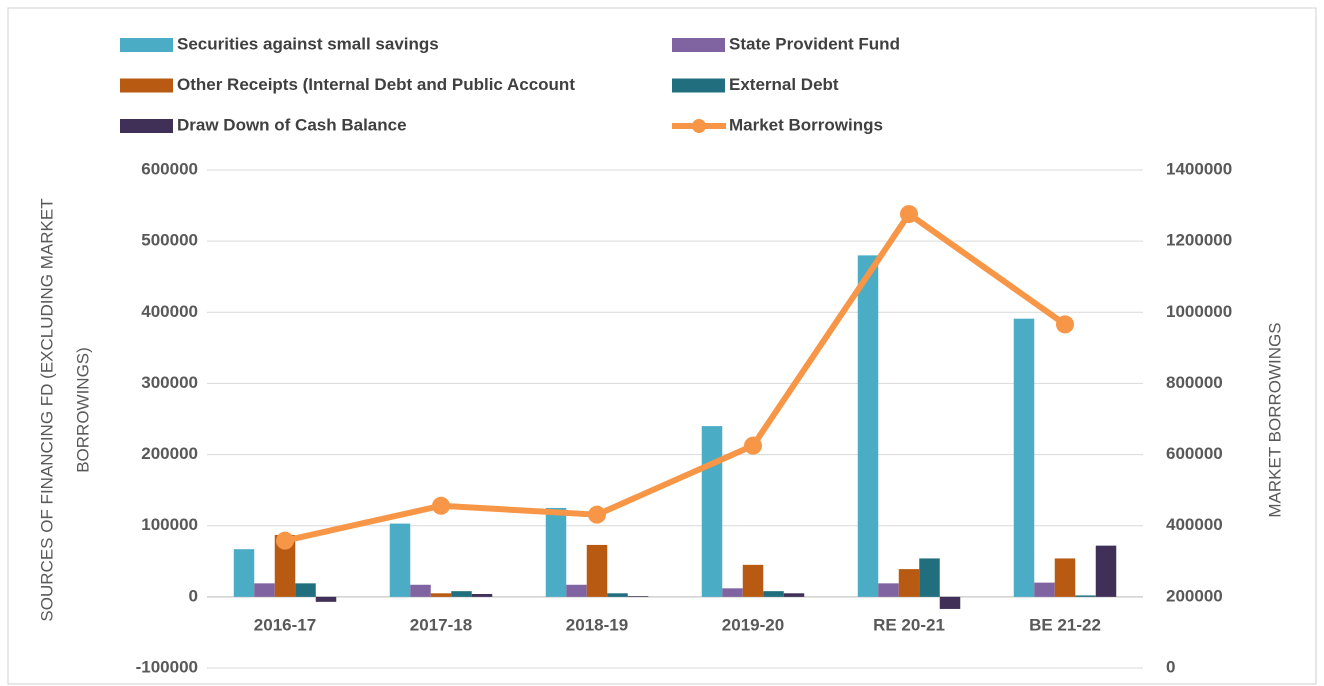  Describe the element at coordinates (1065, 624) in the screenshot. I see `x-tick-label: BE 21-22` at that location.